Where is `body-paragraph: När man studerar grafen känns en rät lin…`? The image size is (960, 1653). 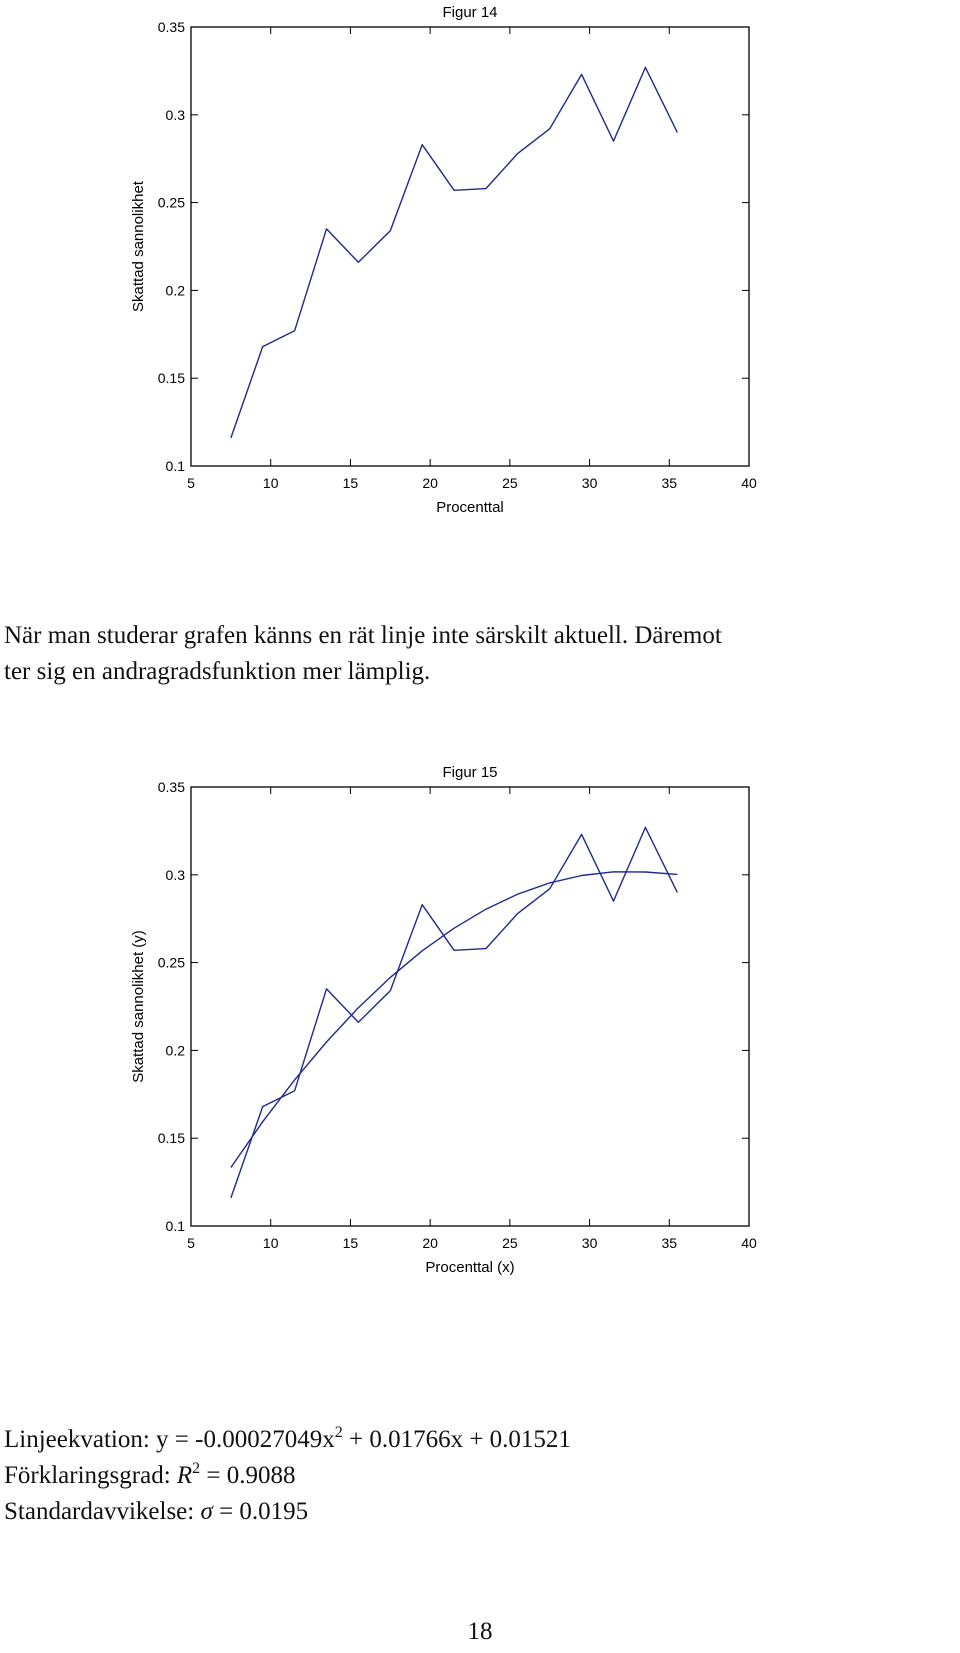 body-paragraph: När man studerar grafen känns en rät lin… is located at coordinates (480, 654).